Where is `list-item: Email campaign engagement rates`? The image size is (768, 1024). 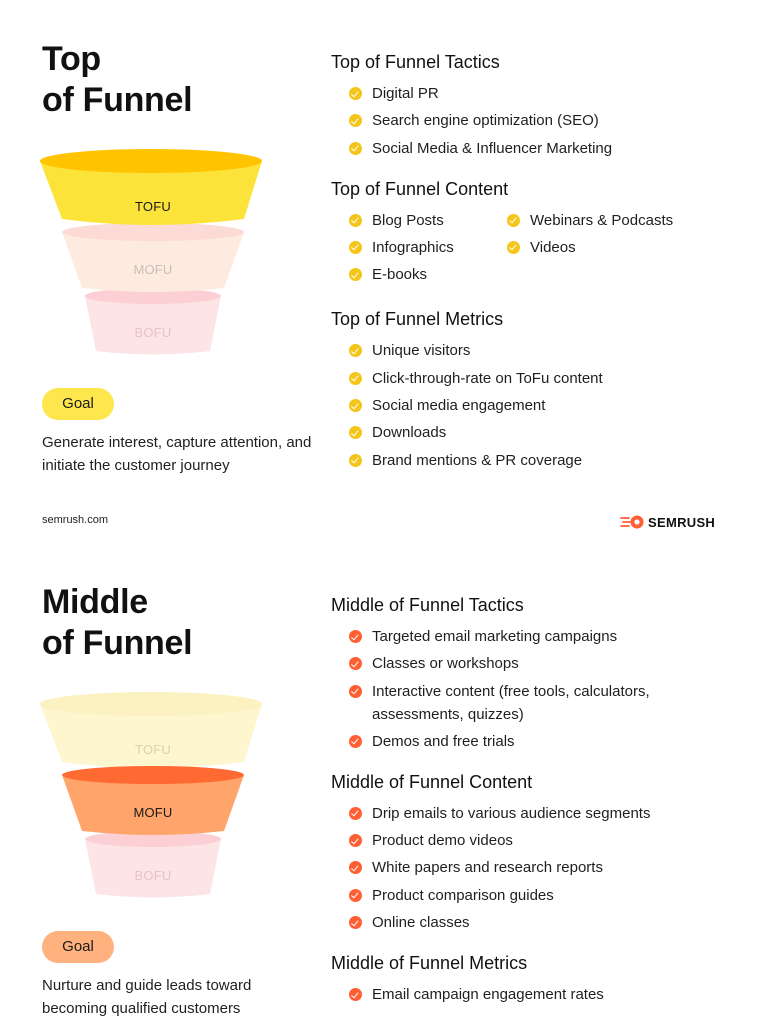
list-item: Email campaign engagement rates is located at coordinates (541, 994).